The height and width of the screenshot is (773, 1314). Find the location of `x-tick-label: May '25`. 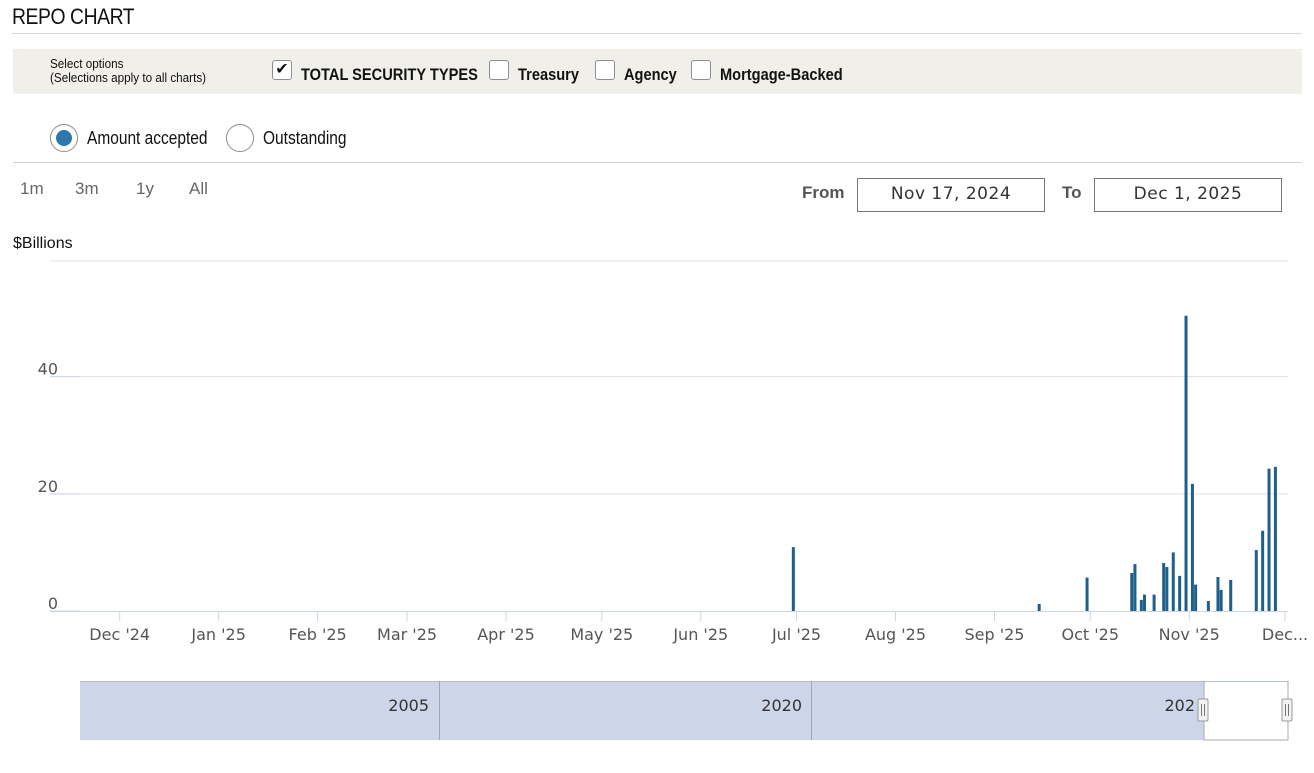

x-tick-label: May '25 is located at coordinates (601, 634).